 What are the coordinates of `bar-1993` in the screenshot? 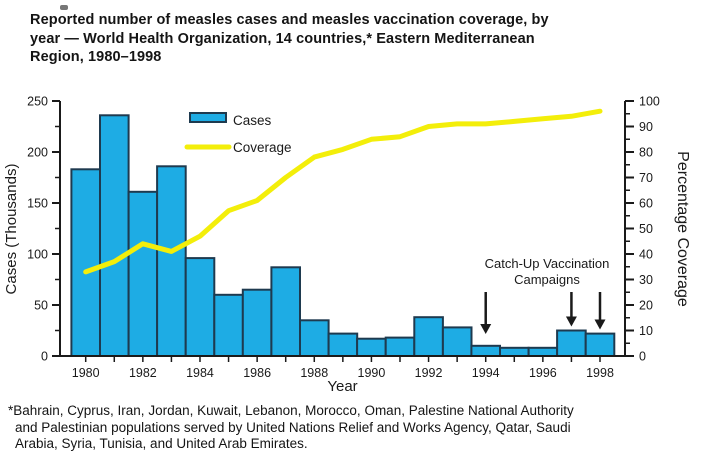 It's located at (457, 341).